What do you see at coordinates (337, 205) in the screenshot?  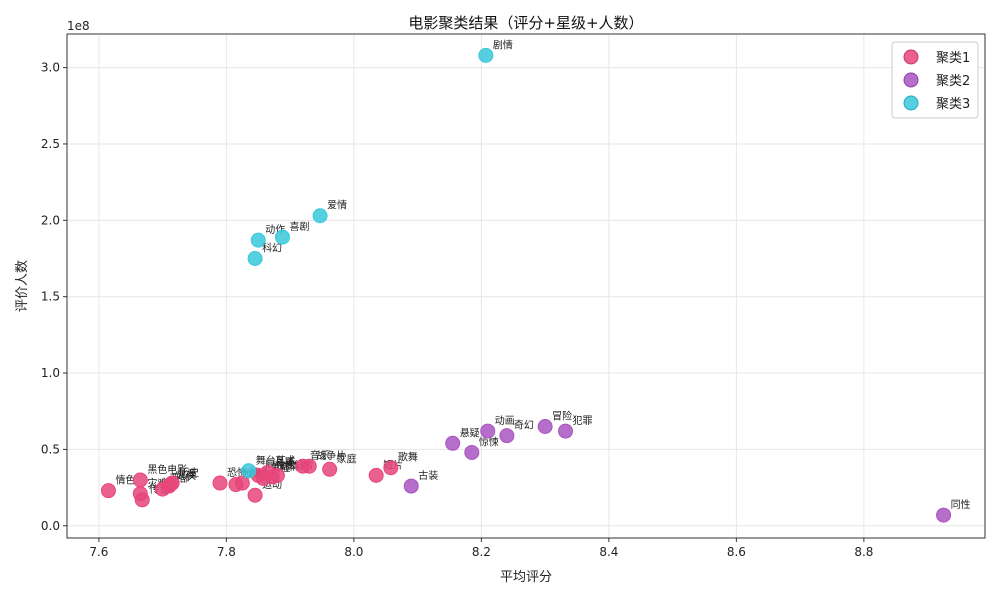 I see `data-point-label: 爱情` at bounding box center [337, 205].